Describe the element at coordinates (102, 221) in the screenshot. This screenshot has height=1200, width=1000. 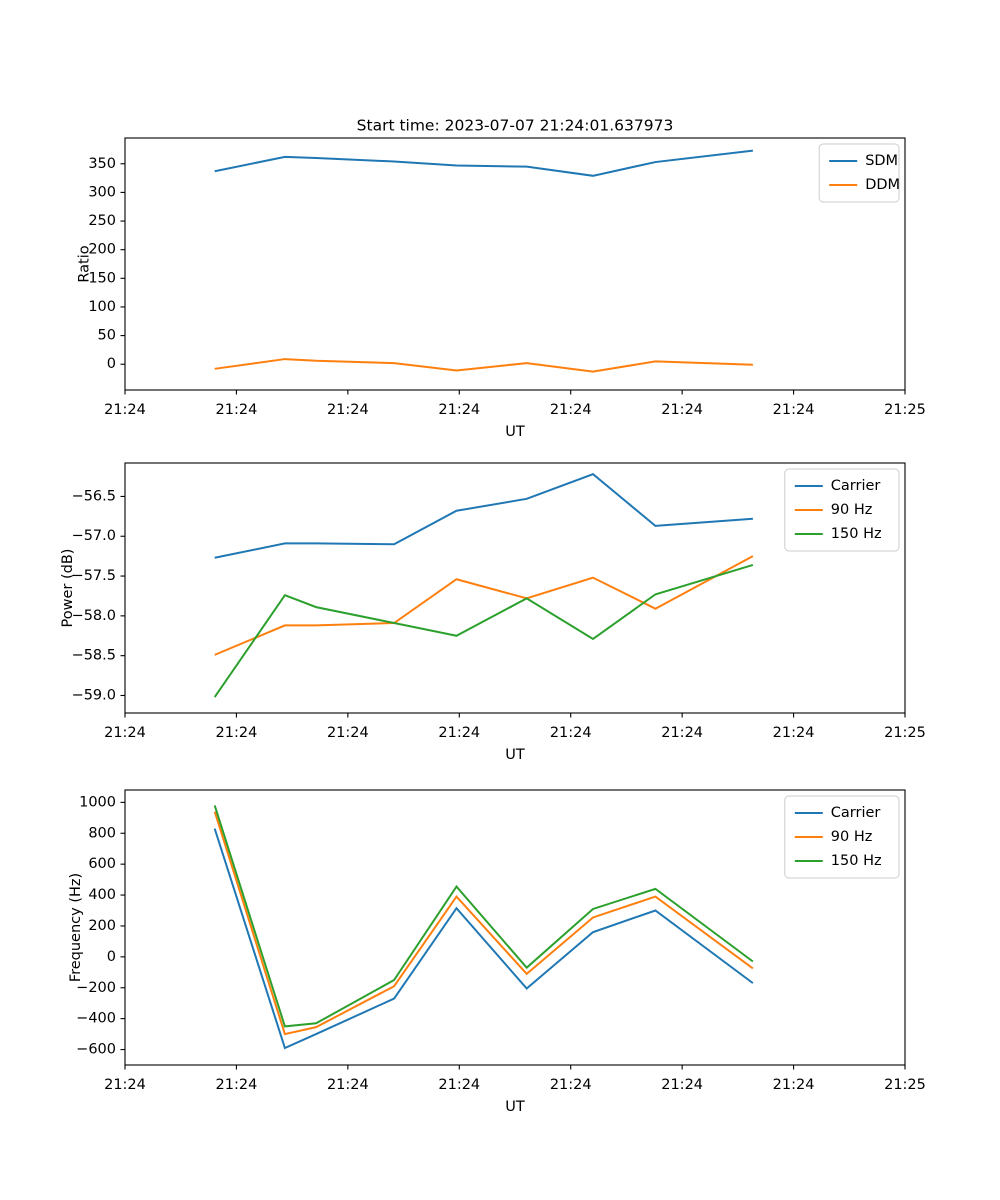
I see `y-tick-label: 250` at that location.